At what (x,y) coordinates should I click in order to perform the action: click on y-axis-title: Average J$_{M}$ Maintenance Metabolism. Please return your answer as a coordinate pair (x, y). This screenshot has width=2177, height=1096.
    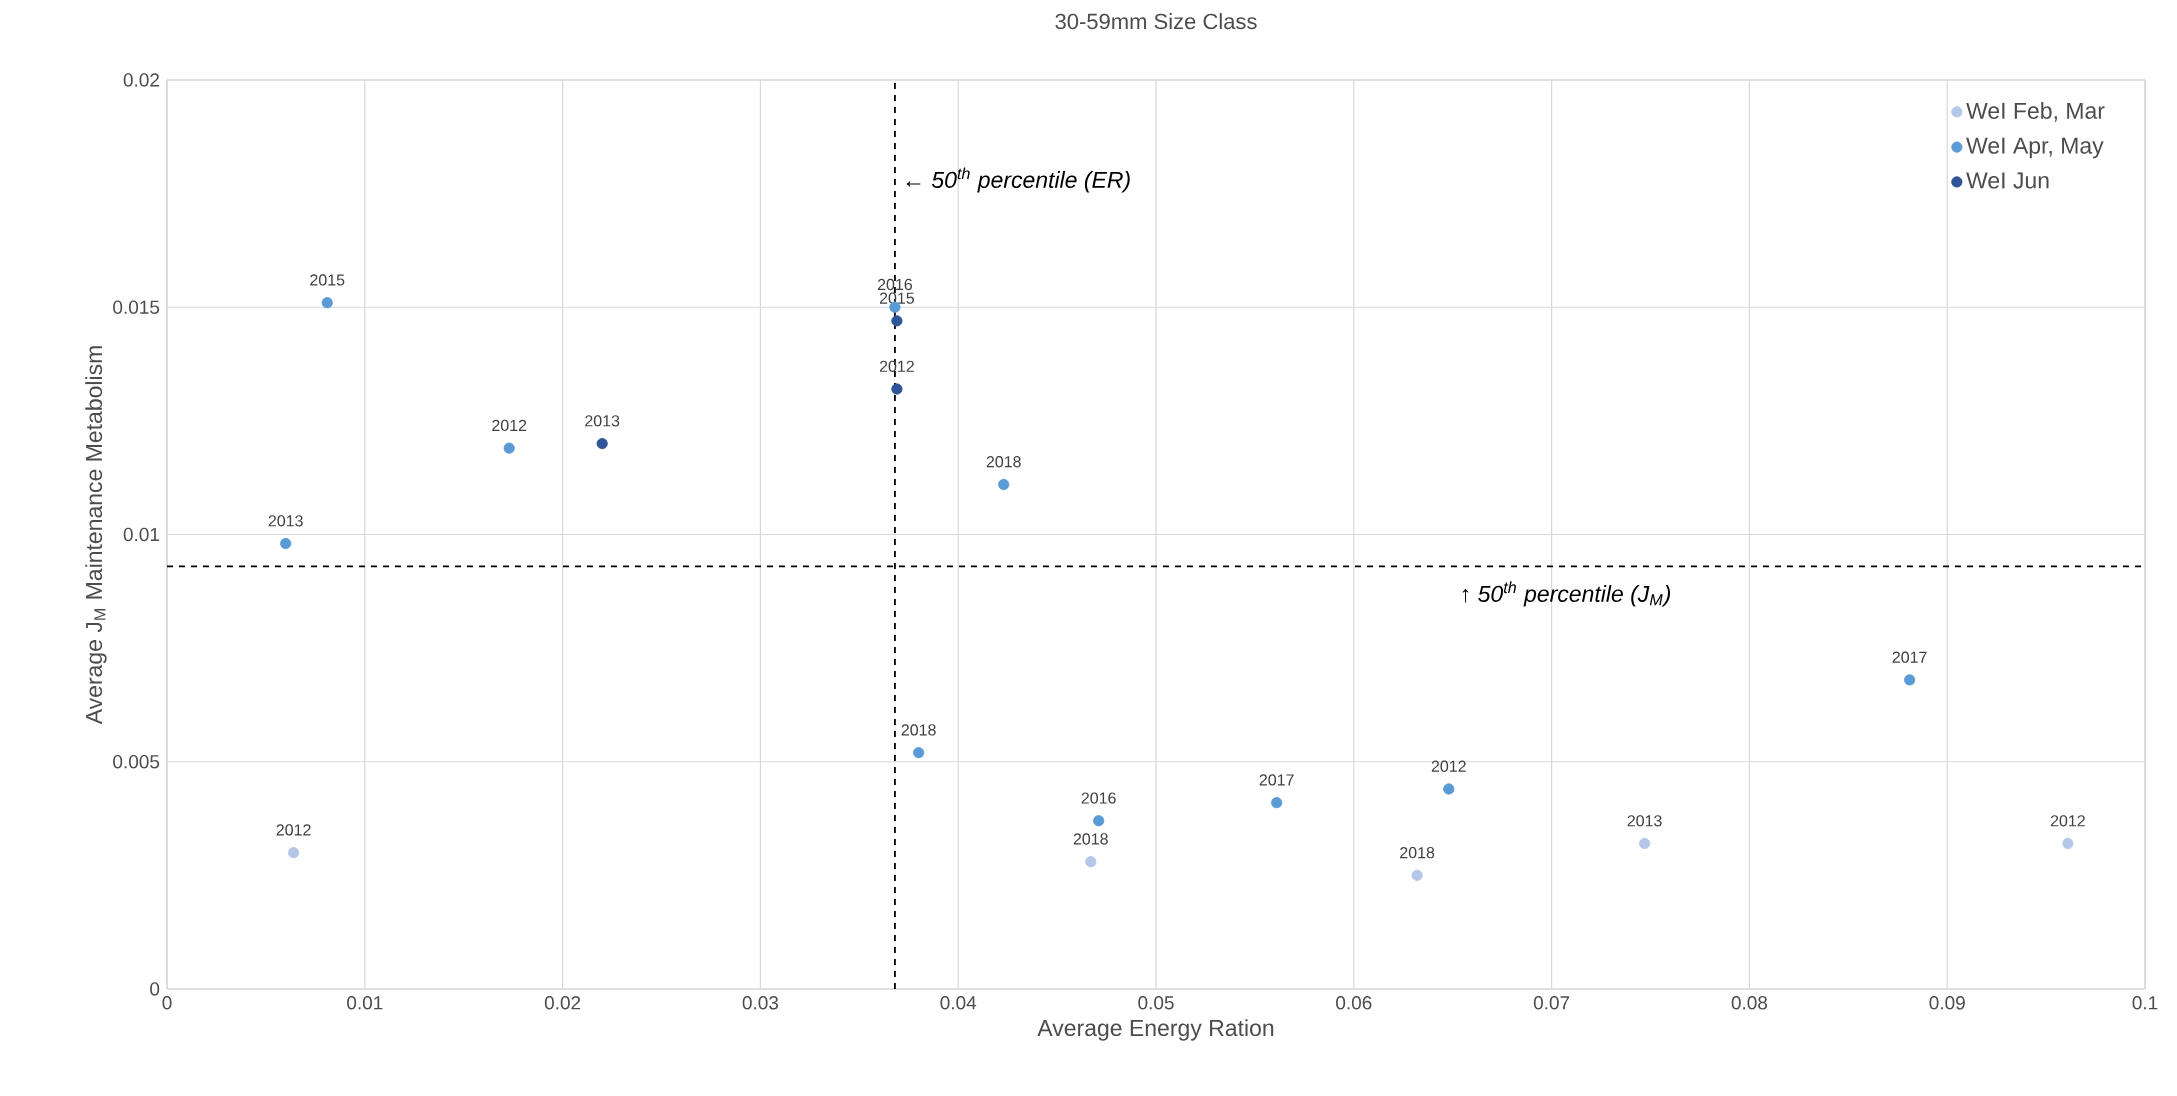
    Looking at the image, I should click on (96, 535).